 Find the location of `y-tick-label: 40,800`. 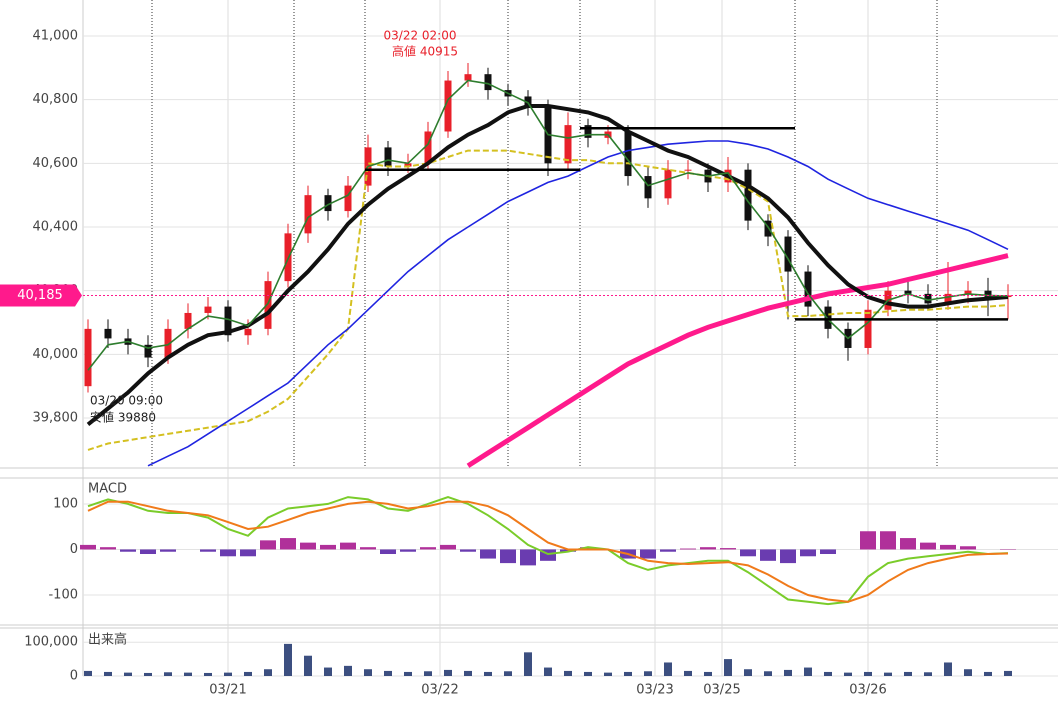

y-tick-label: 40,800 is located at coordinates (56, 99).